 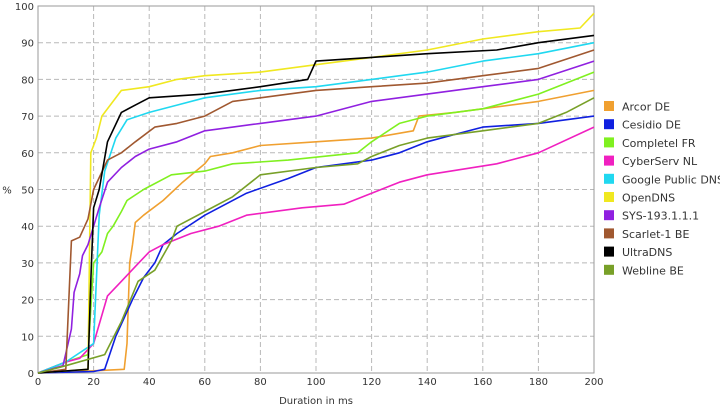 I want to click on y-tick-labels: 0 10 20 30 40 50 60 70 80 90 100, so click(x=24, y=191).